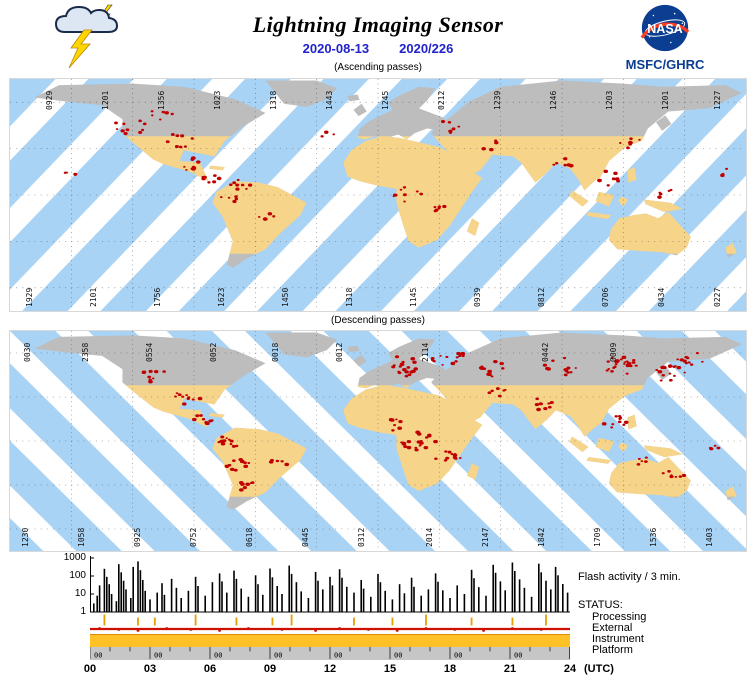 The image size is (756, 680). What do you see at coordinates (619, 617) in the screenshot?
I see `status-row-processing: Processing` at bounding box center [619, 617].